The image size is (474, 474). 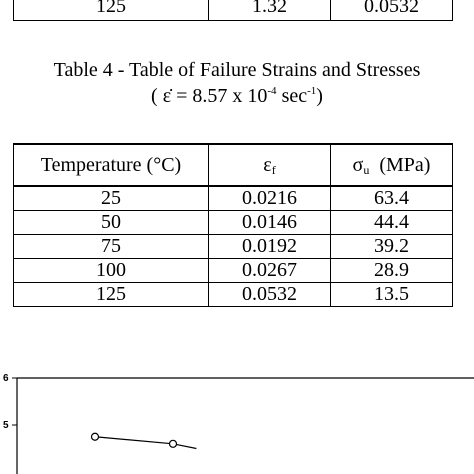 What do you see at coordinates (167, 96) in the screenshot?
I see `rate-symbol: ε̇` at bounding box center [167, 96].